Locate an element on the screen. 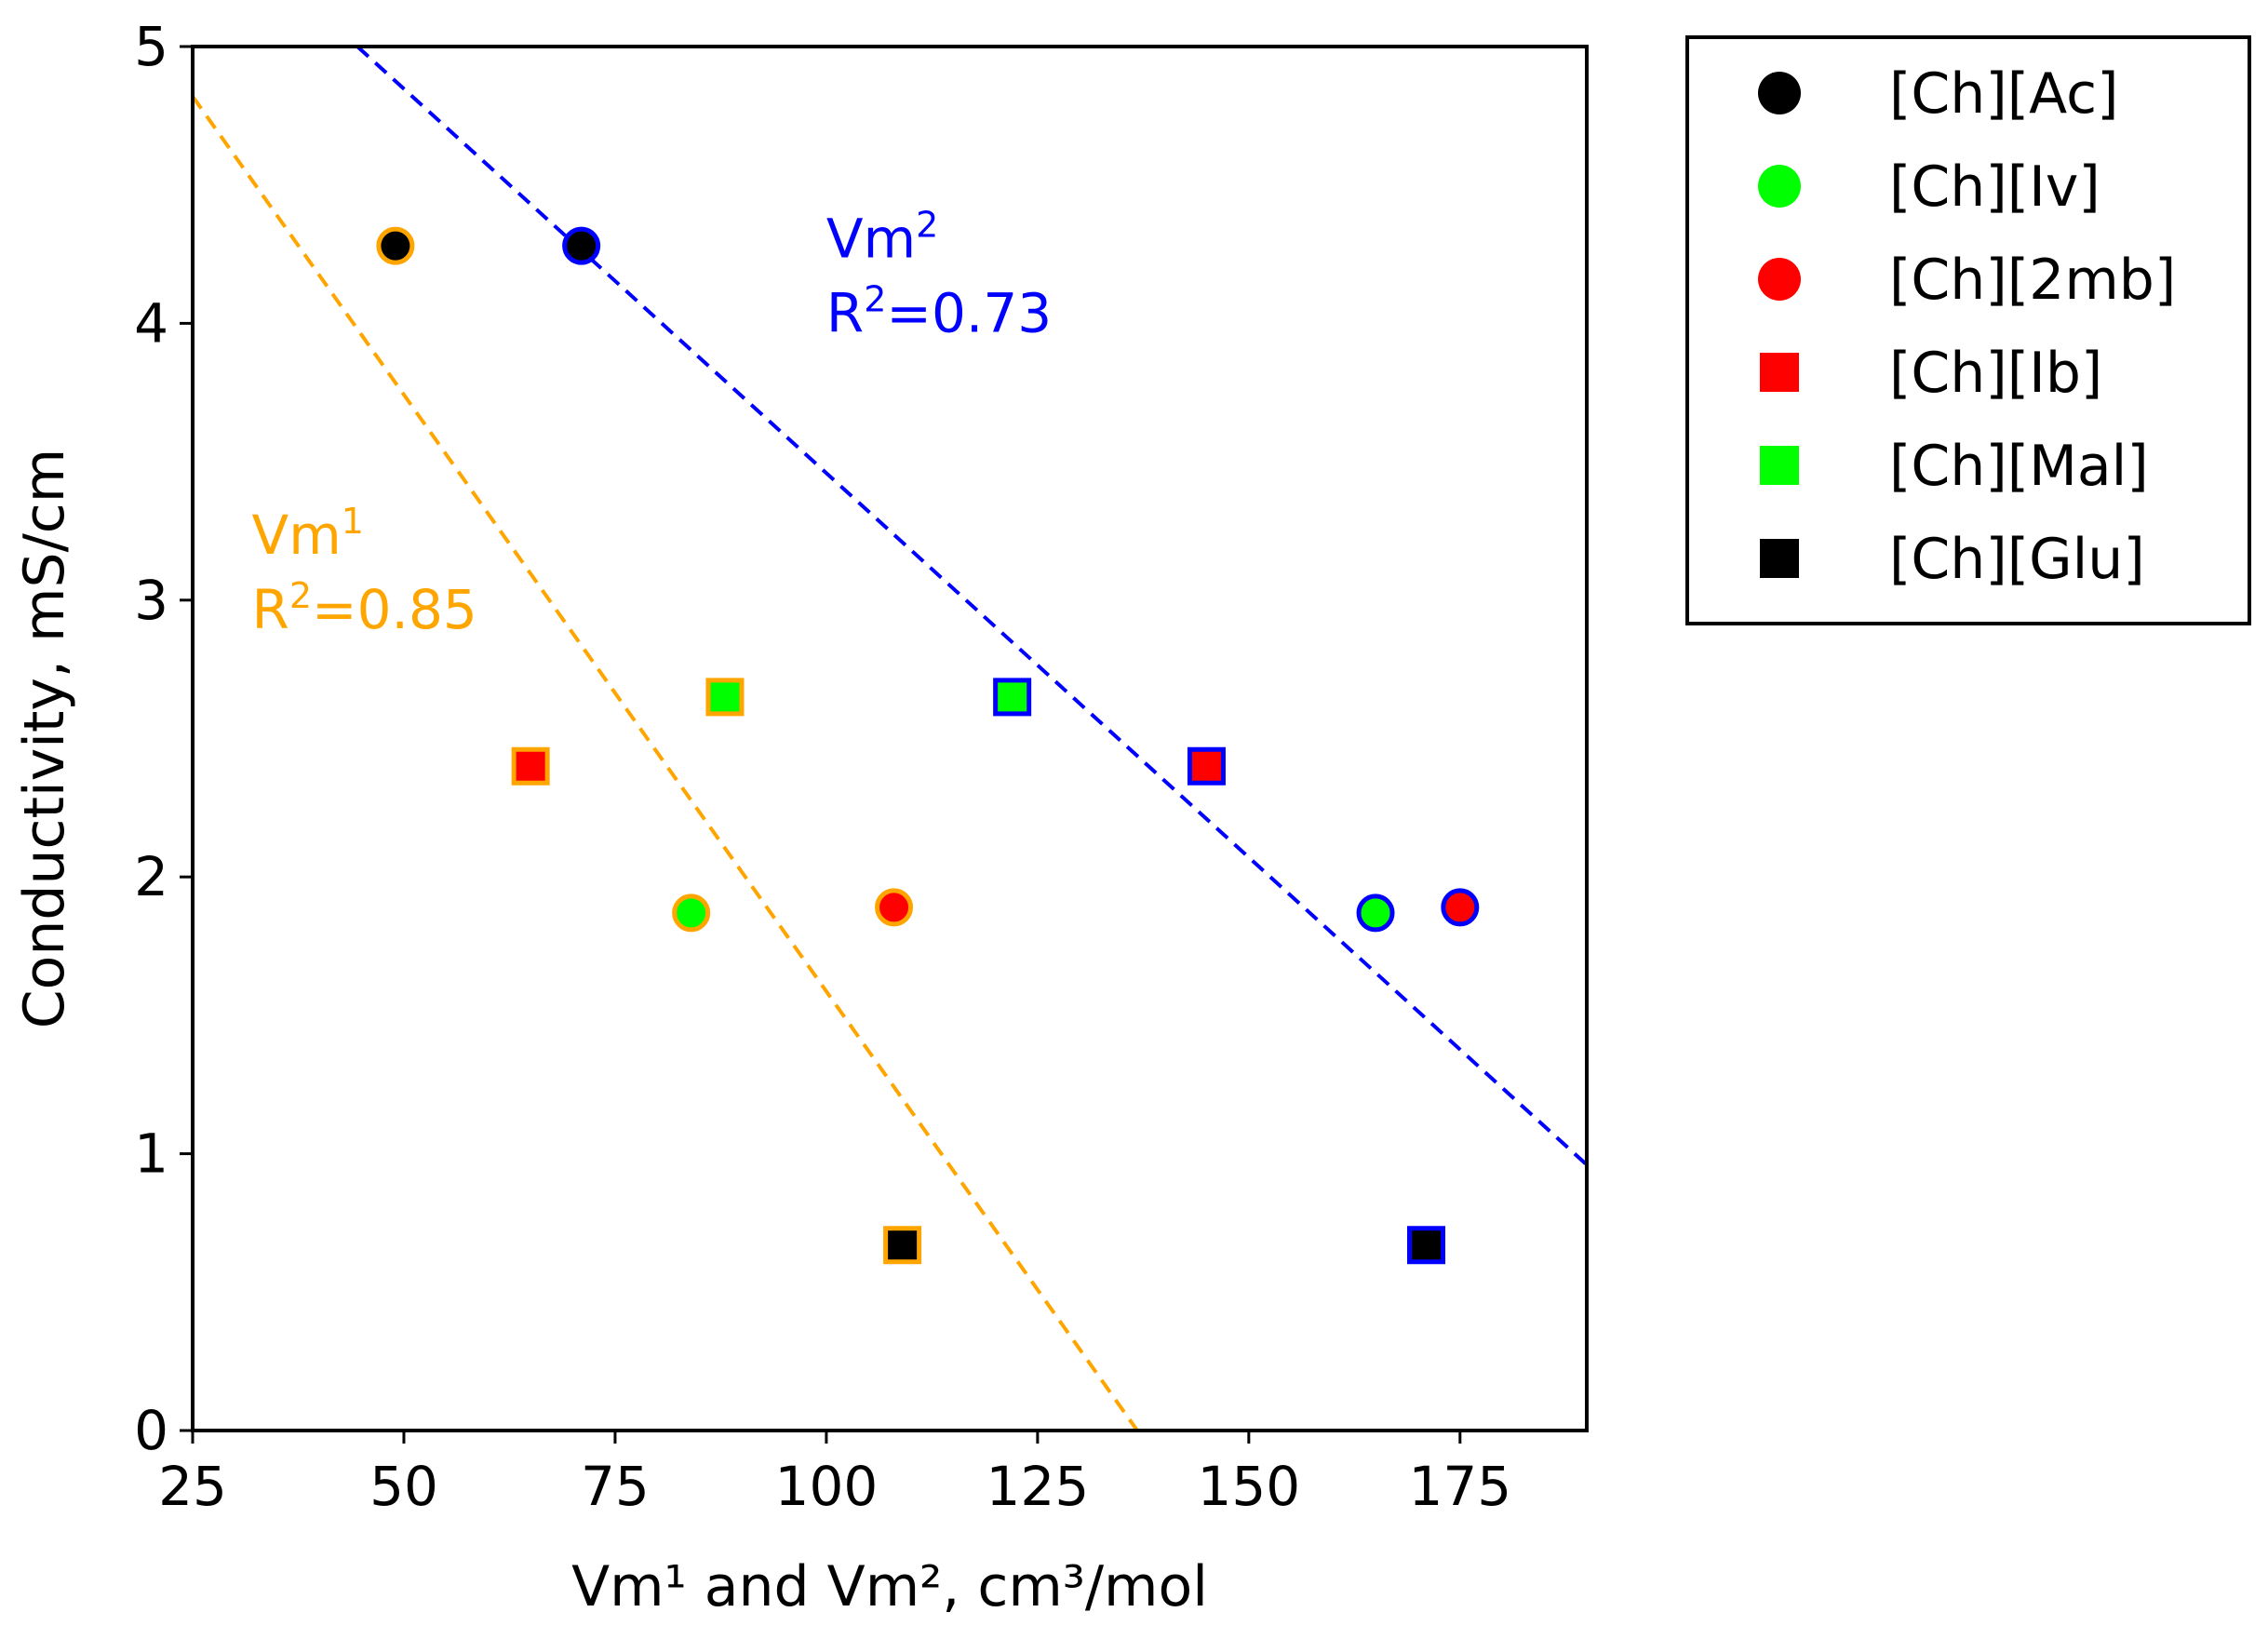  legend-label: [Ch][Ib] is located at coordinates (1995, 373).